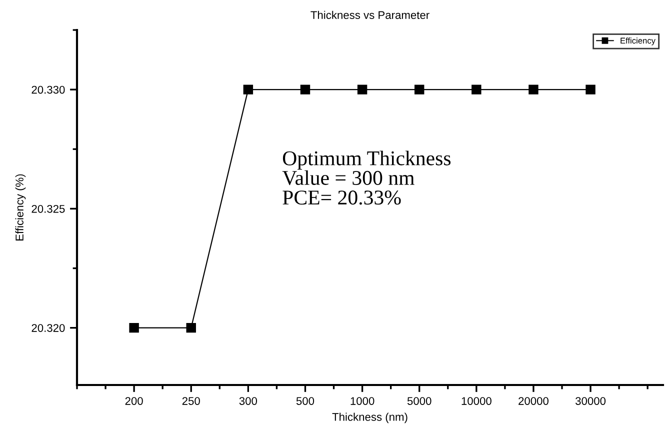 This screenshot has height=425, width=666. I want to click on x-tick-label: 30000, so click(591, 401).